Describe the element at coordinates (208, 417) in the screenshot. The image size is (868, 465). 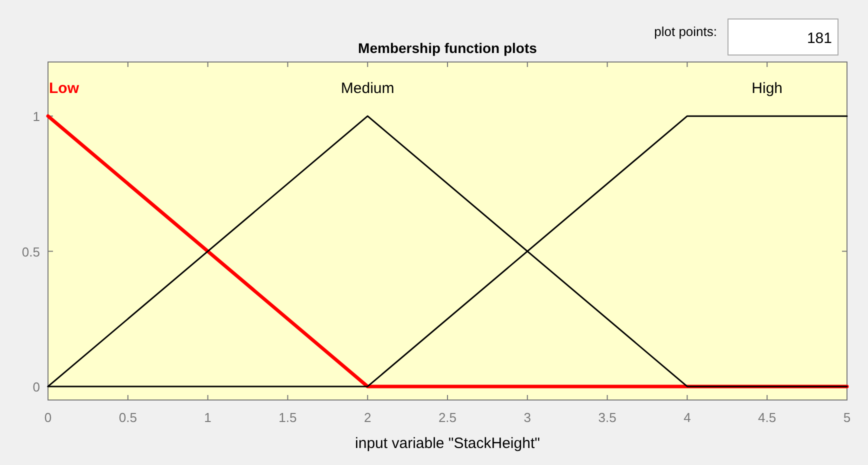
I see `x-tick-label: 1` at that location.